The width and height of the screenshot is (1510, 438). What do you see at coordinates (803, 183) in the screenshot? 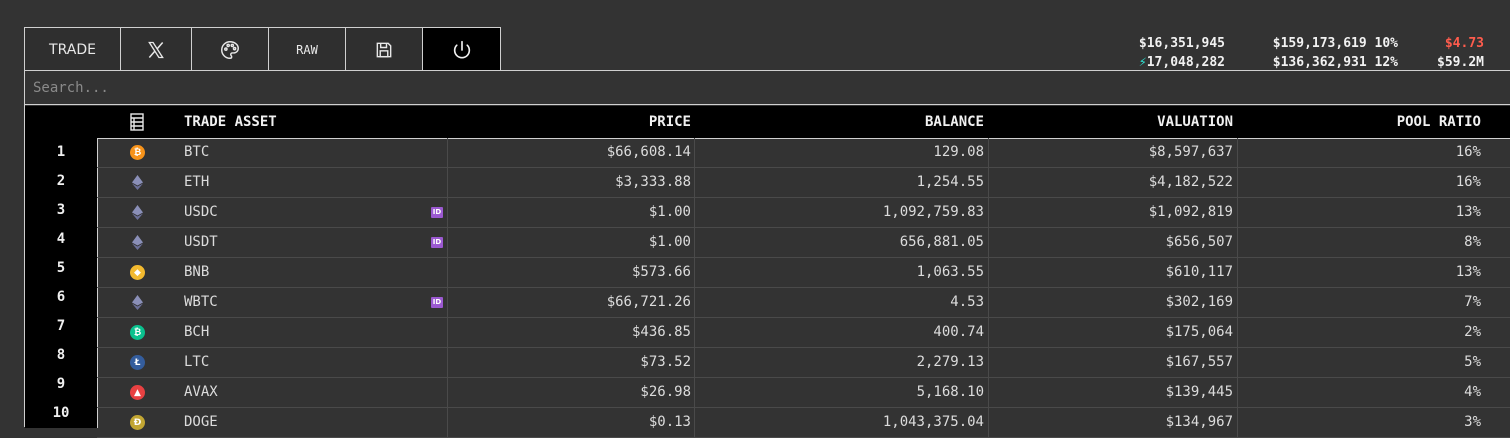
I see `table-row: ETH $3,333.88 1,254.55 $4,182,522 16%` at bounding box center [803, 183].